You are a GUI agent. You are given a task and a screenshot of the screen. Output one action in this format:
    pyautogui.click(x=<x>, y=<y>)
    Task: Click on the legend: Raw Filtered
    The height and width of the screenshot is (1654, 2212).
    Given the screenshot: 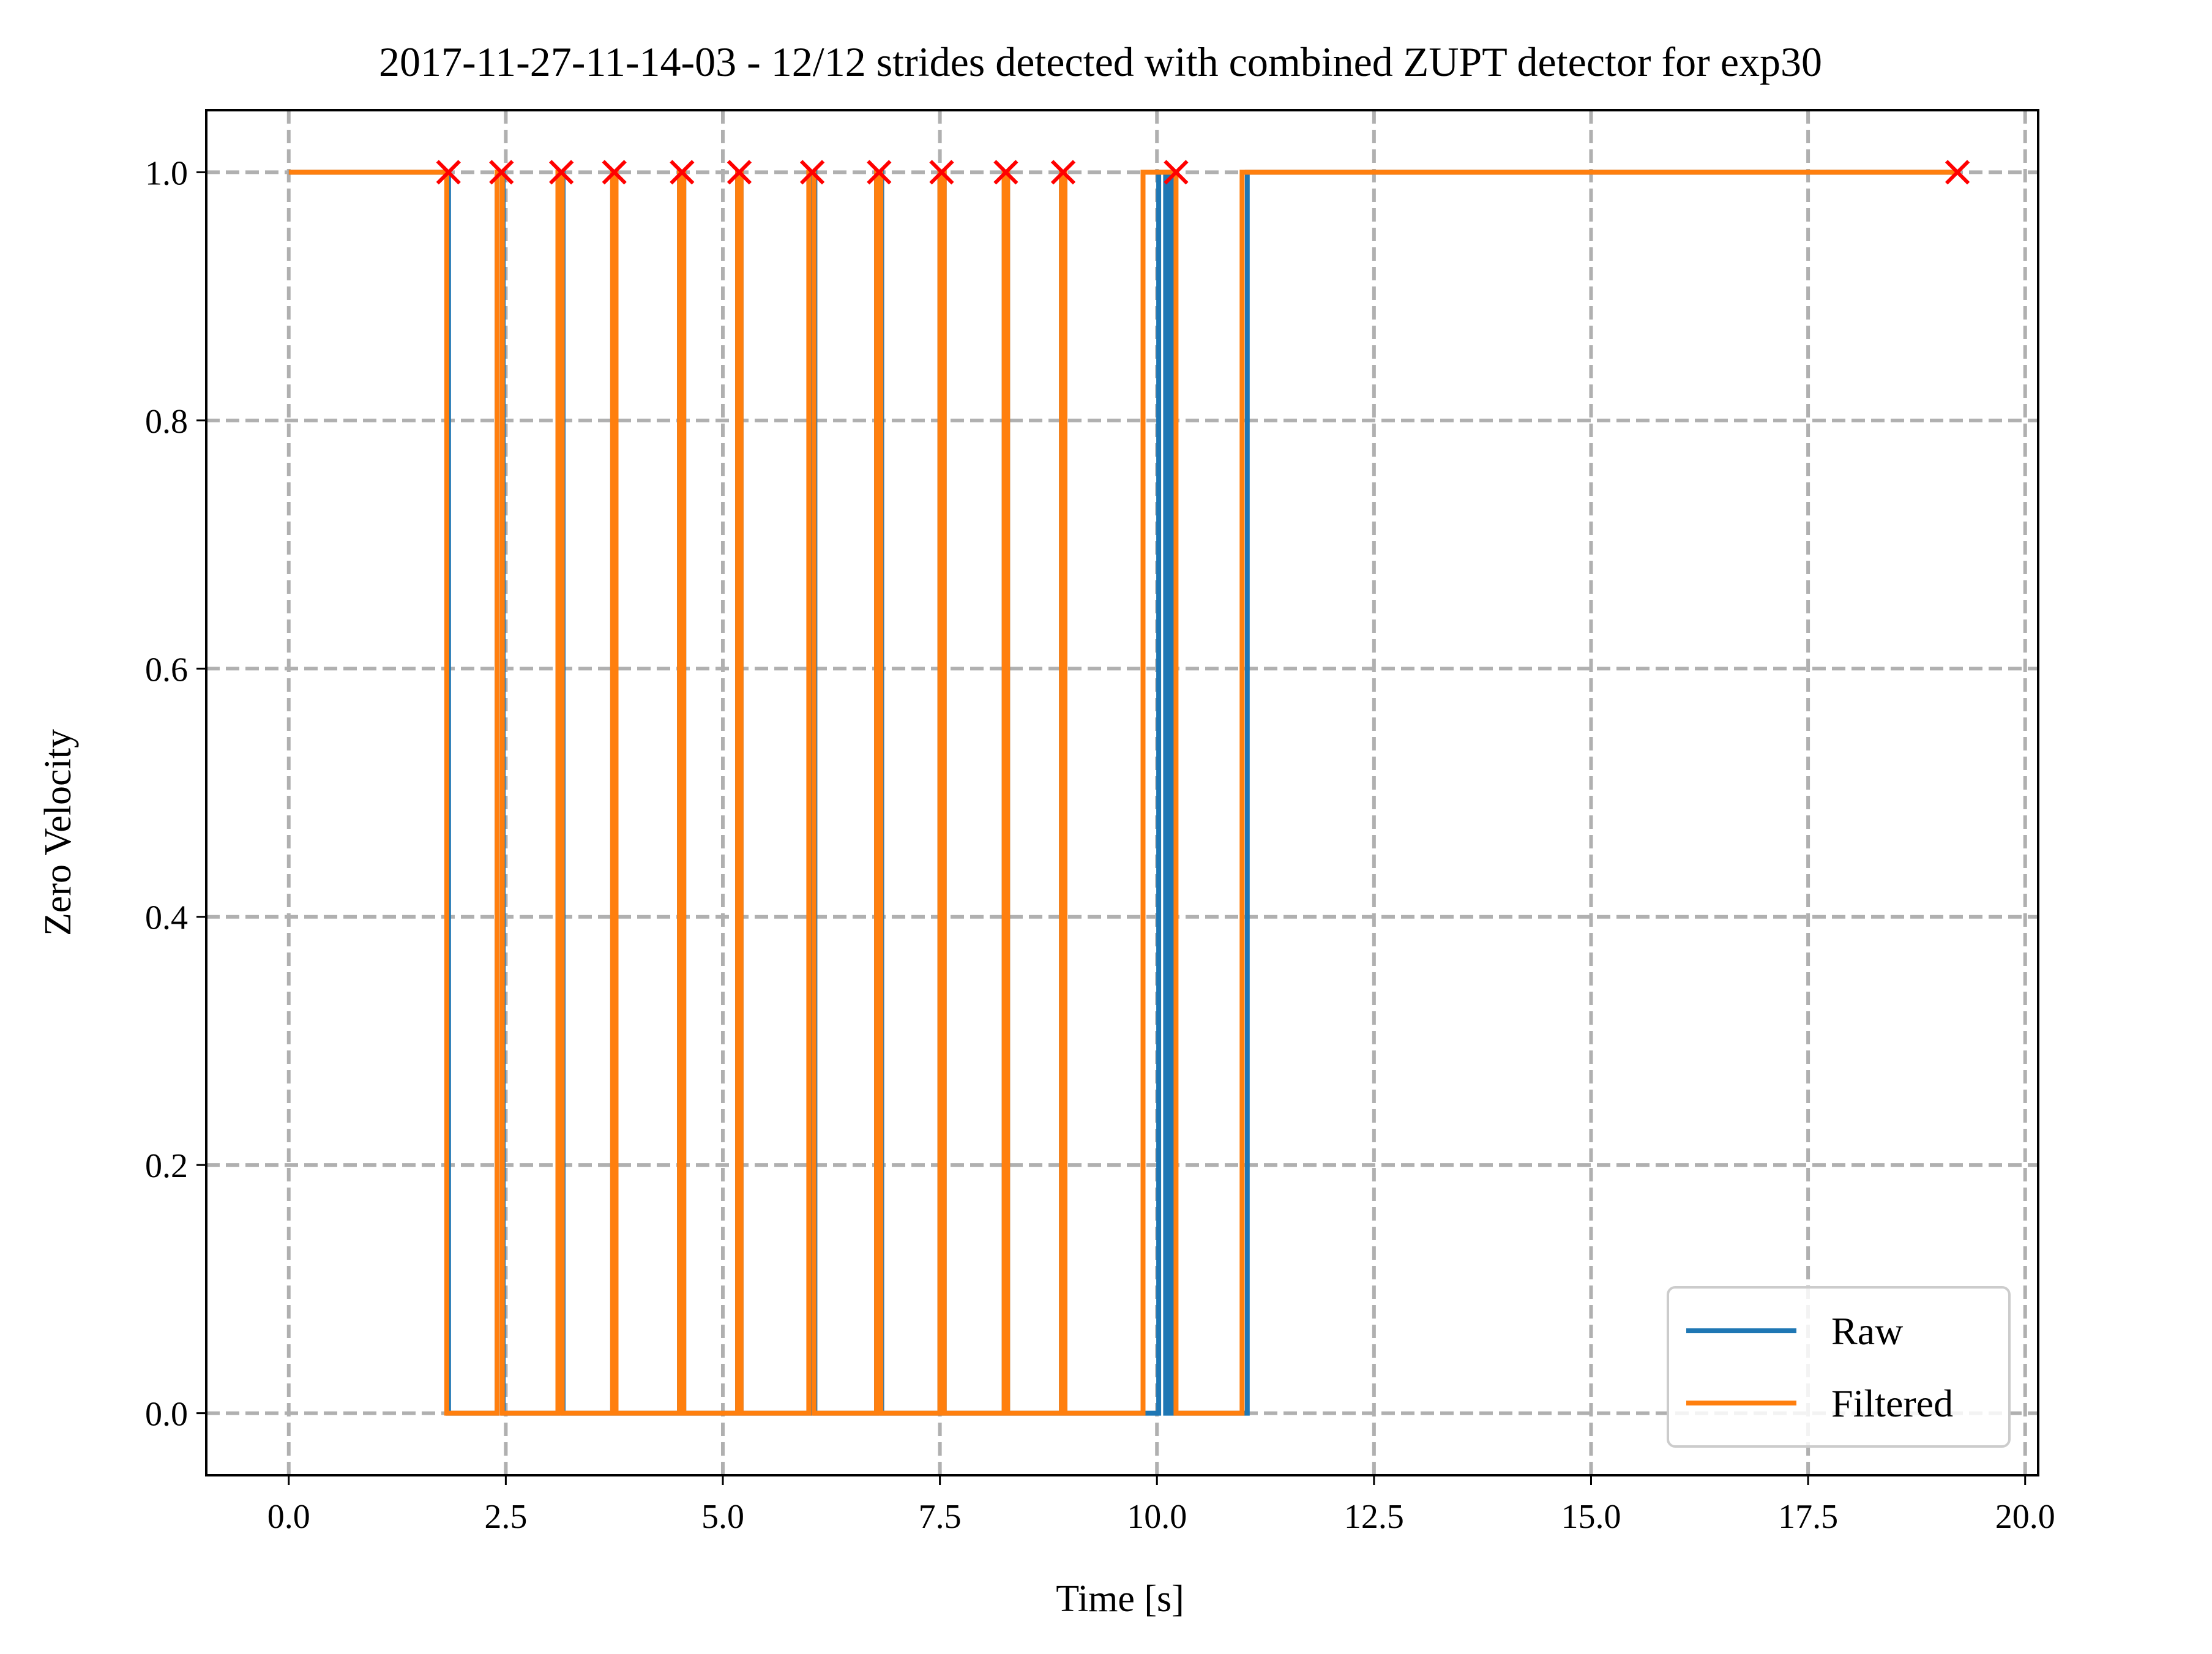 What is the action you would take?
    pyautogui.click(x=1838, y=1366)
    